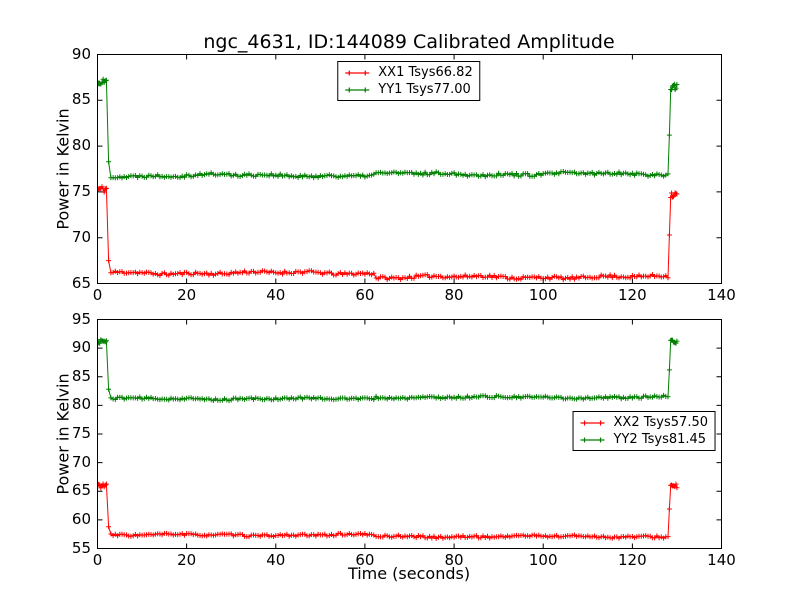 This screenshot has height=600, width=800. I want to click on legend-entry-yy2: YY2 Tsys81.45, so click(643, 439).